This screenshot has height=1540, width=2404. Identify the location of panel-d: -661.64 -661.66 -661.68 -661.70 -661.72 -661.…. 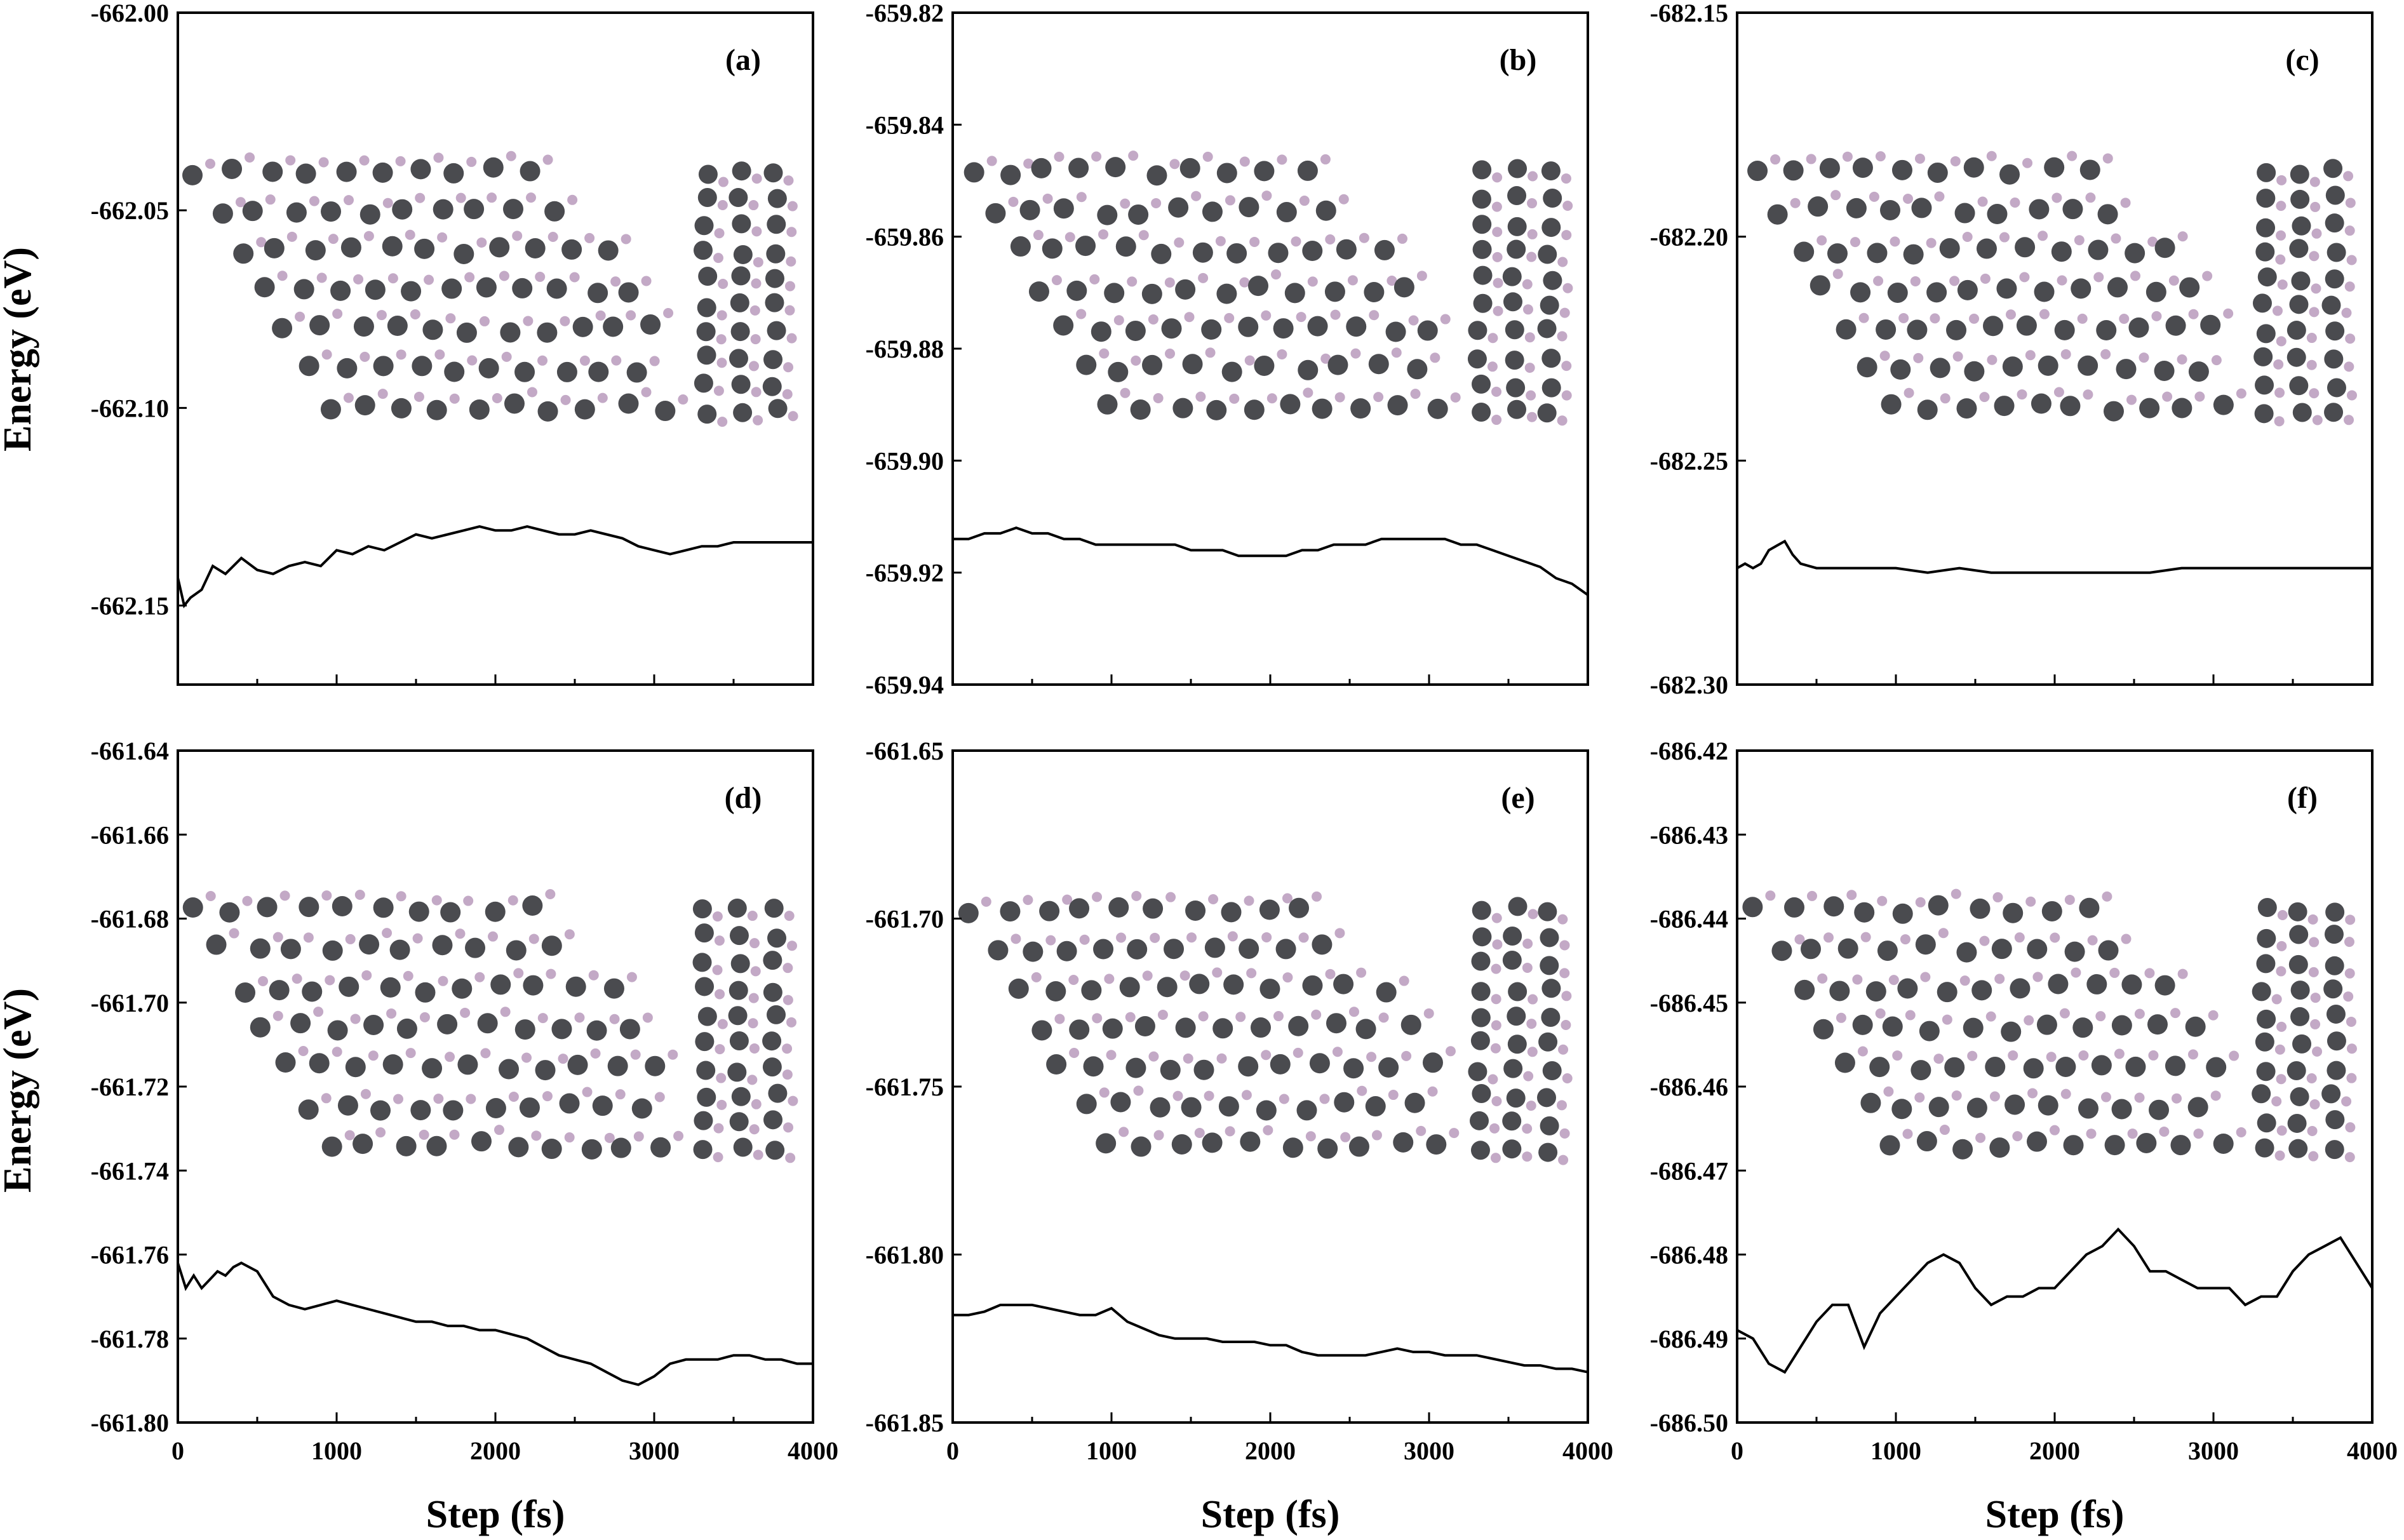
(465, 1101).